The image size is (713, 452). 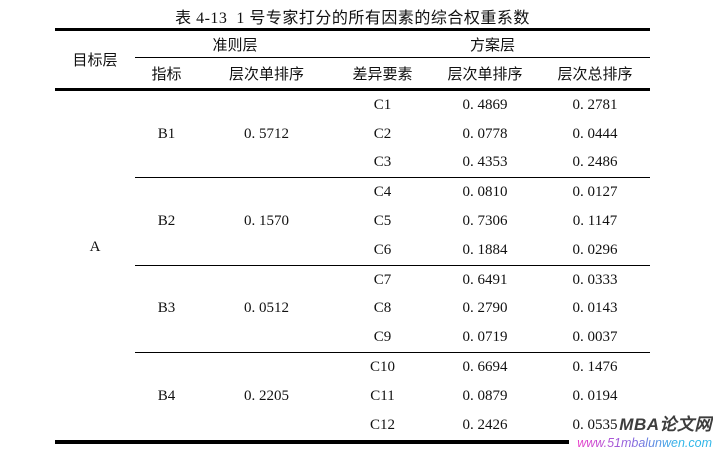 I want to click on cell-single-rank: 0. 2790, so click(x=485, y=308).